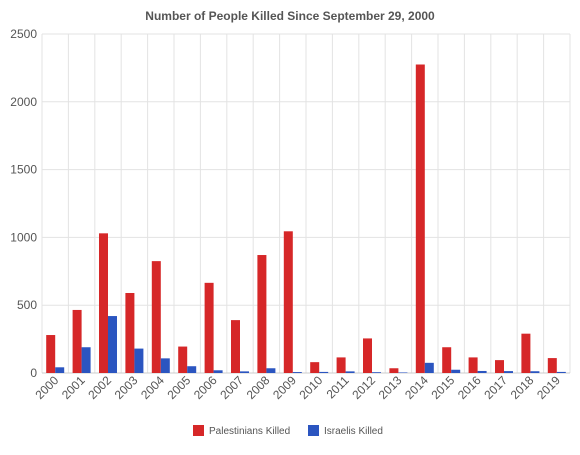 The width and height of the screenshot is (580, 455). What do you see at coordinates (526, 353) in the screenshot?
I see `bar-palestinians-2018` at bounding box center [526, 353].